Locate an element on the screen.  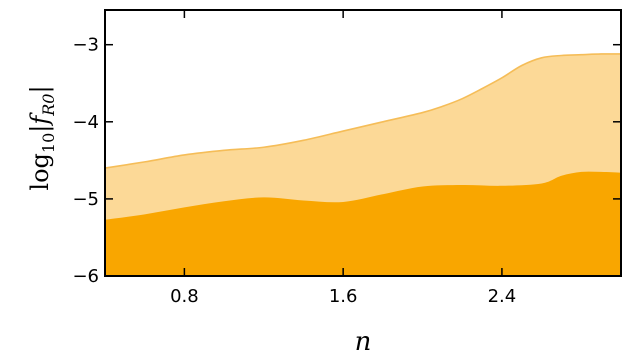
y-axis-label-f-subscript: R0 is located at coordinates (48, 105).